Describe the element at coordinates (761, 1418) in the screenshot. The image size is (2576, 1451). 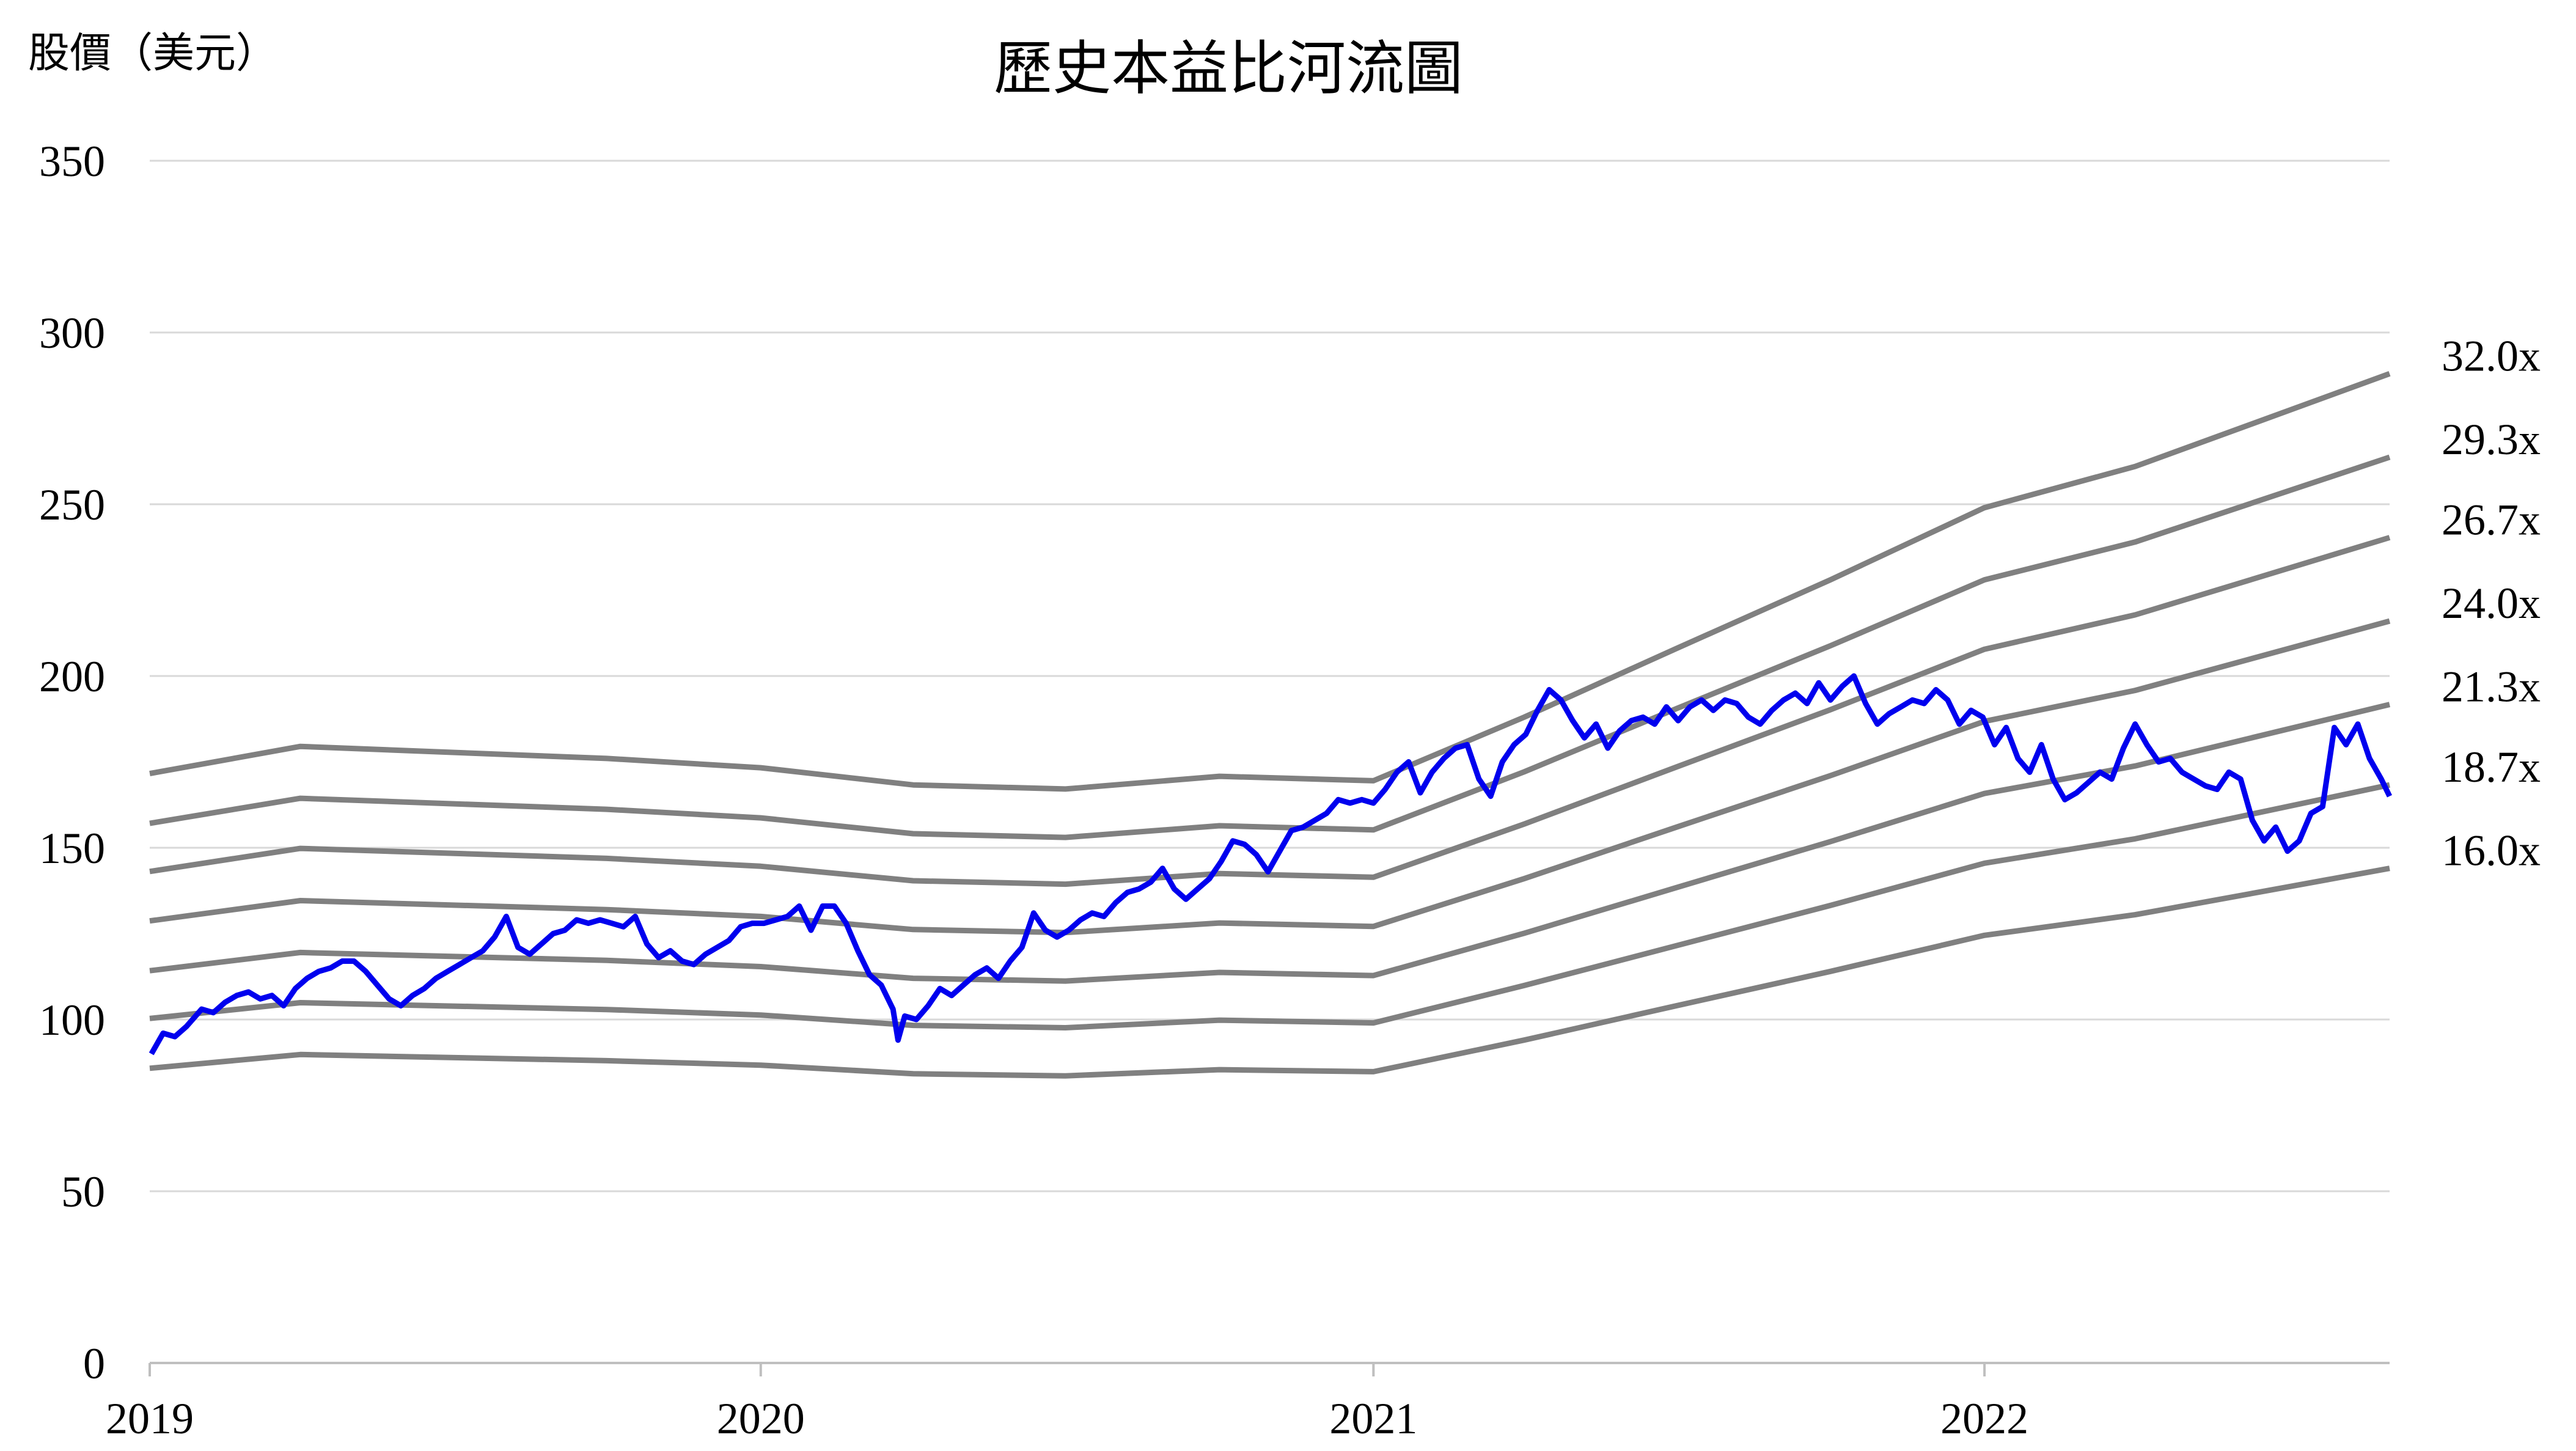
I see `x-tick-label-2020: 2020` at that location.